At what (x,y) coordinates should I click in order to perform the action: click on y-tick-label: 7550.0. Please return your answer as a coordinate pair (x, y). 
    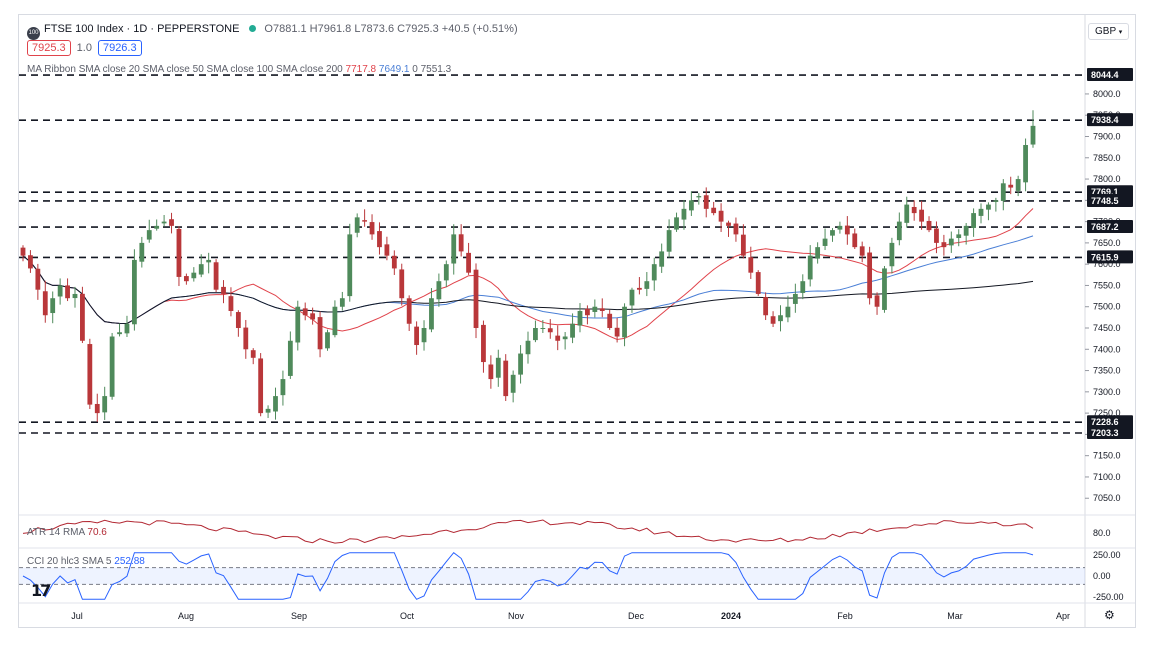
    Looking at the image, I should click on (1107, 285).